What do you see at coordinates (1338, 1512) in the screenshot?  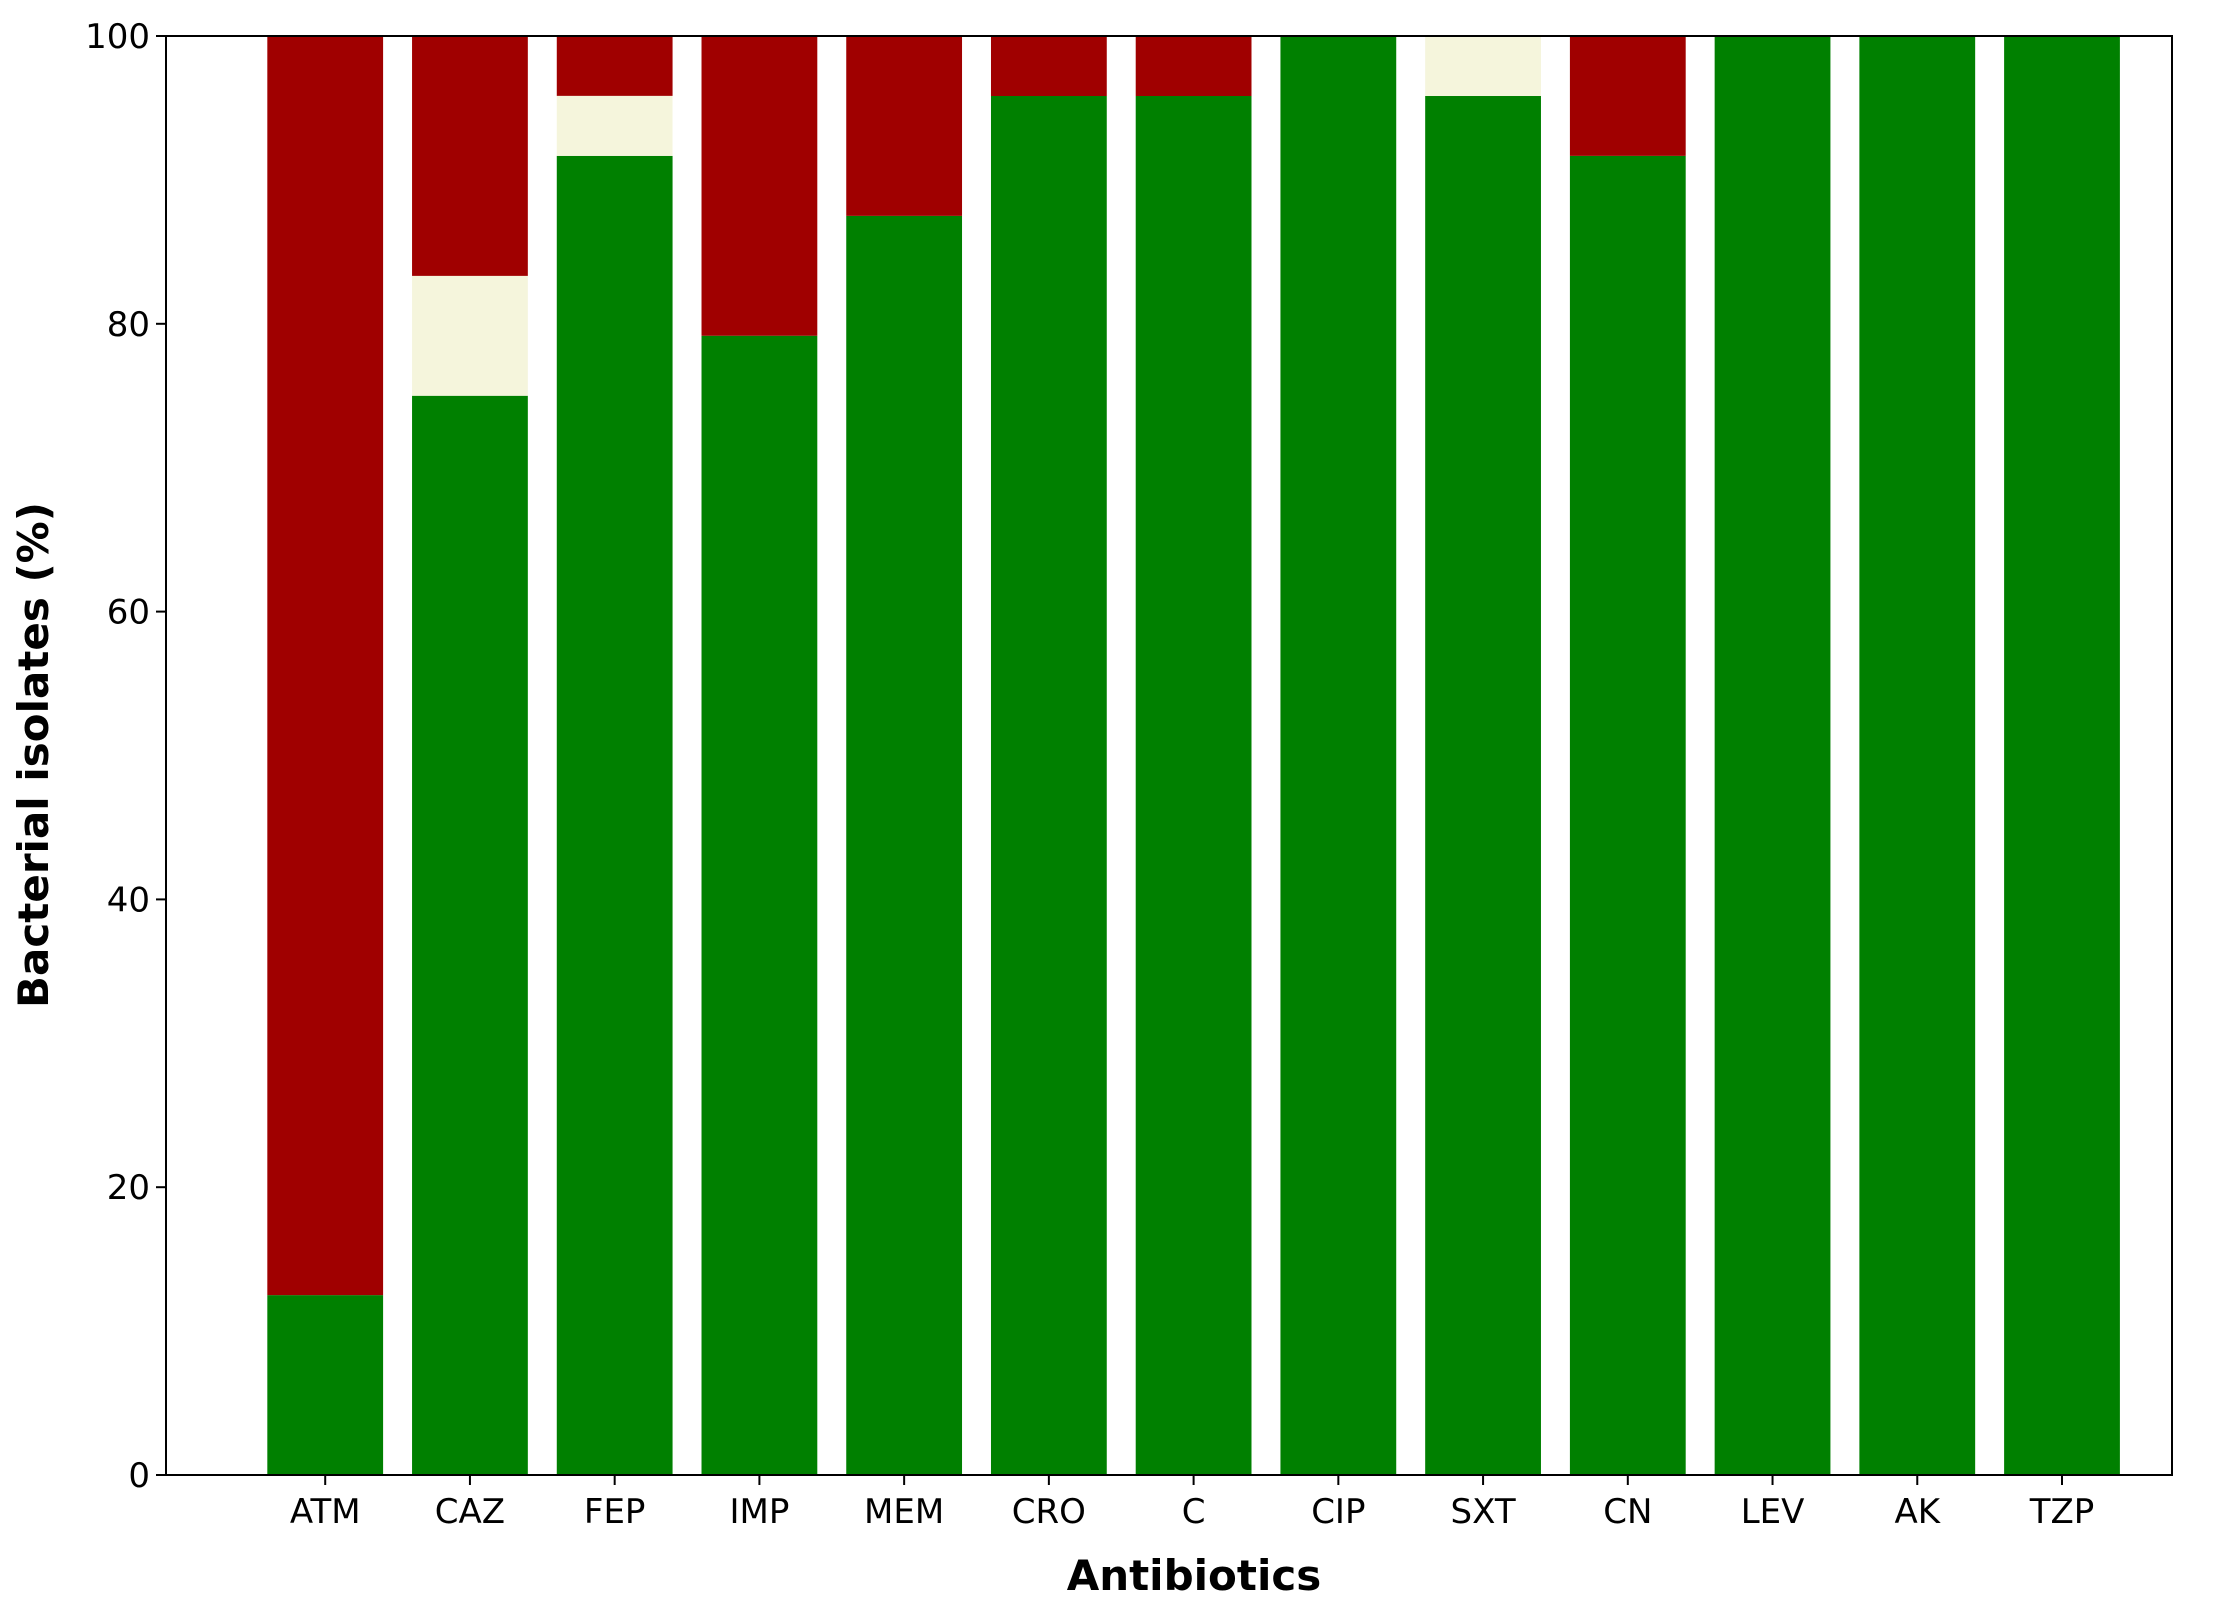 I see `x-tick-label: CIP` at bounding box center [1338, 1512].